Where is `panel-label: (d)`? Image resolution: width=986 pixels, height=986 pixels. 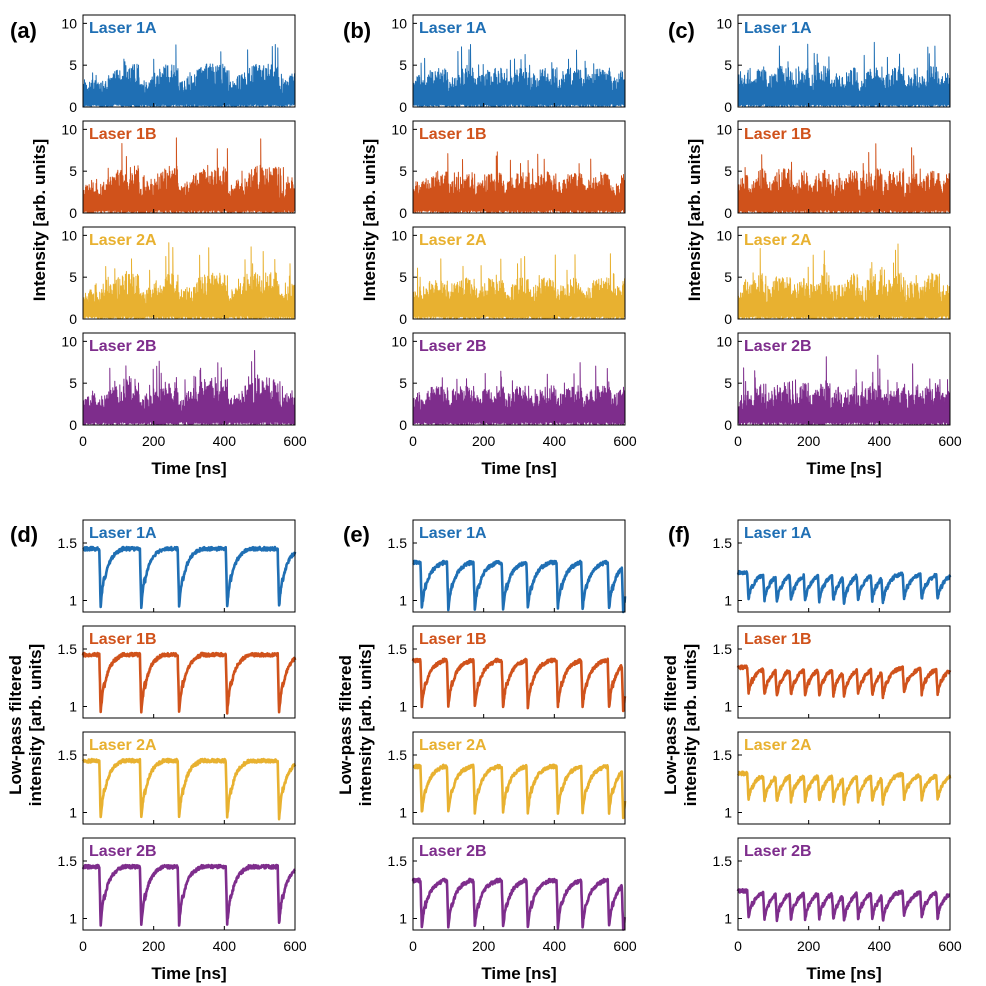 panel-label: (d) is located at coordinates (24, 534).